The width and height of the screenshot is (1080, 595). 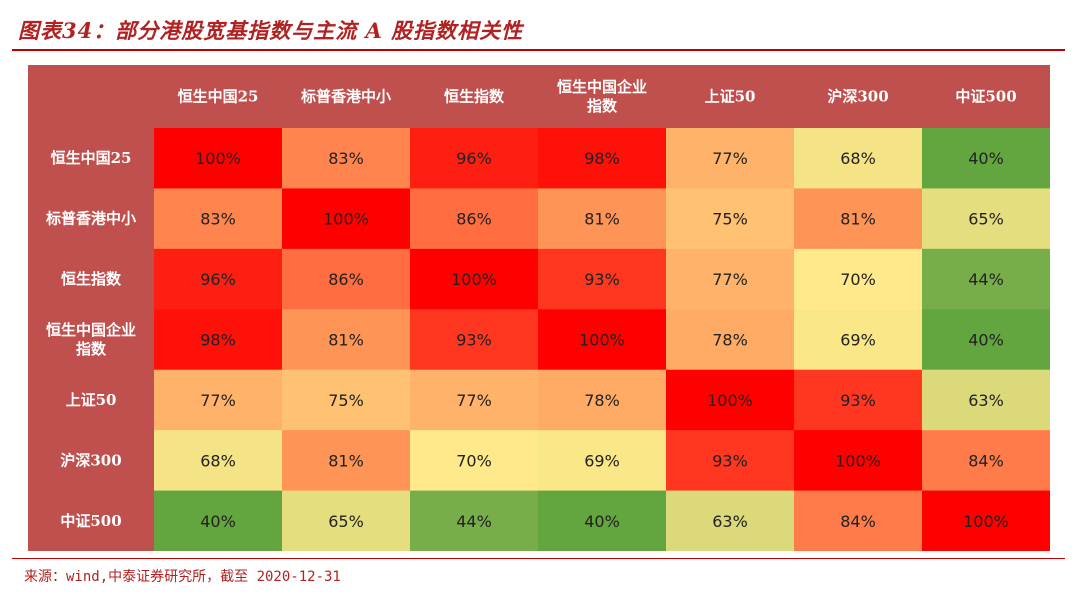 What do you see at coordinates (91, 279) in the screenshot?
I see `row-label: 恒生指数` at bounding box center [91, 279].